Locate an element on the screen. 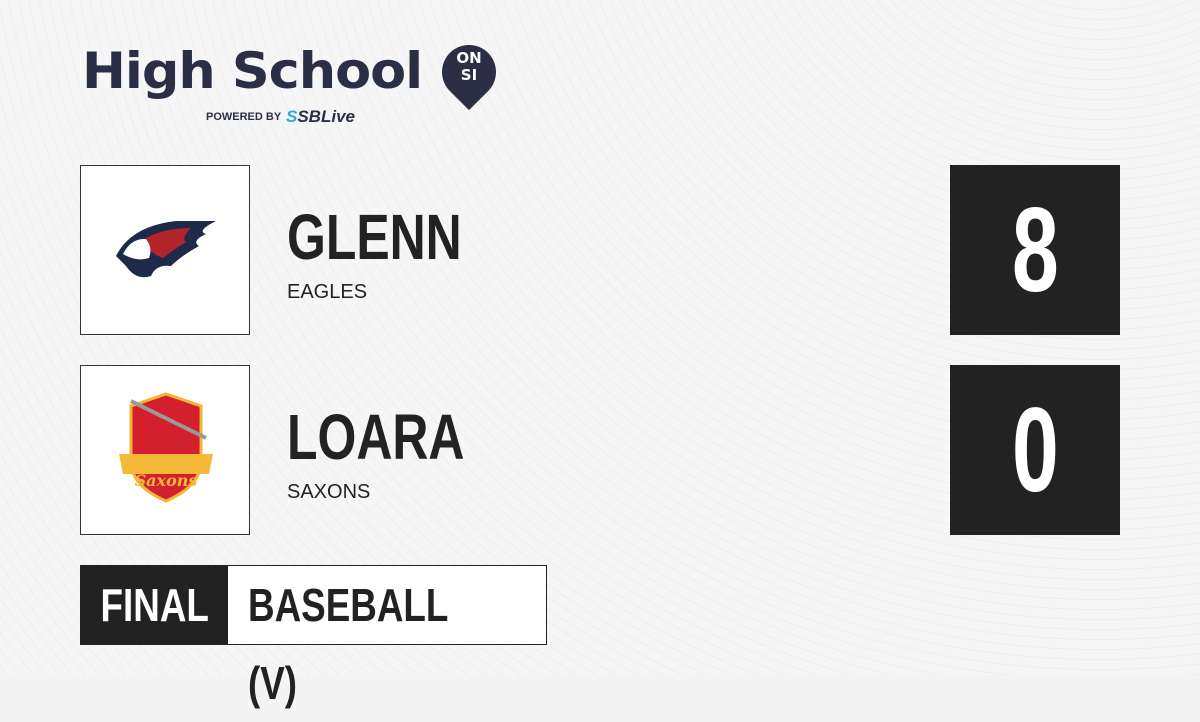 Image resolution: width=1200 pixels, height=722 pixels. saxons-shield-icon: Saxons is located at coordinates (166, 447).